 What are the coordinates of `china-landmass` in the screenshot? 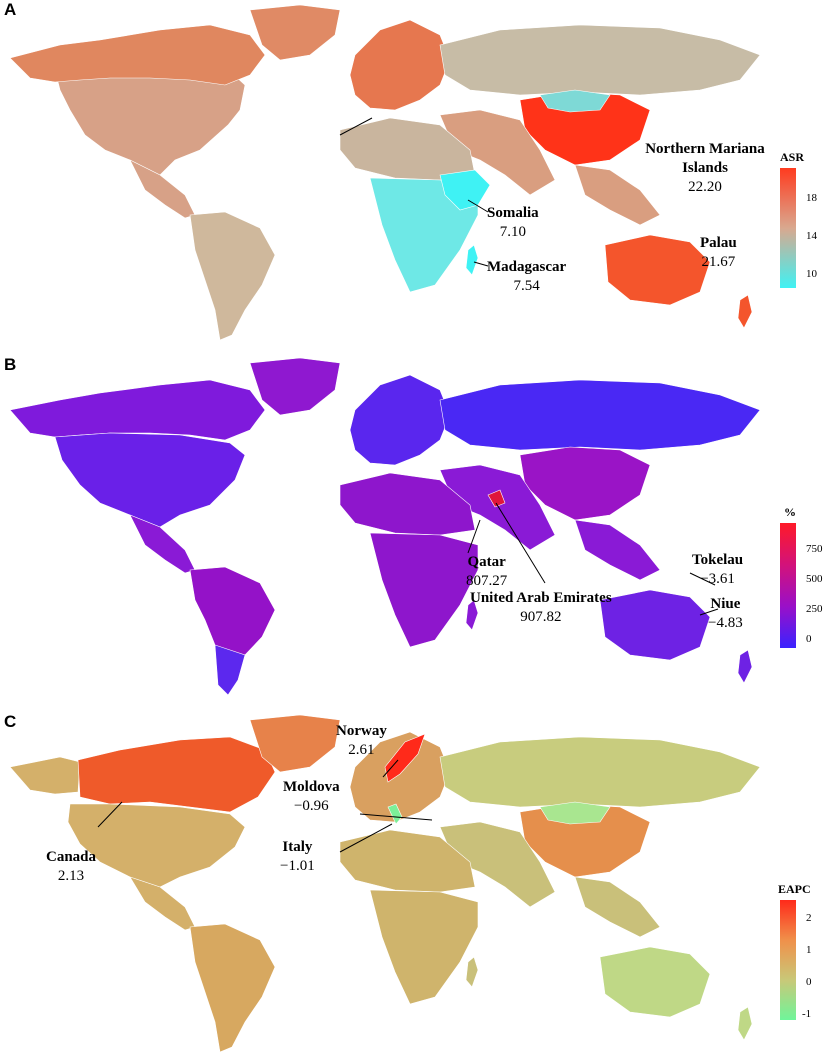 It's located at (585, 483).